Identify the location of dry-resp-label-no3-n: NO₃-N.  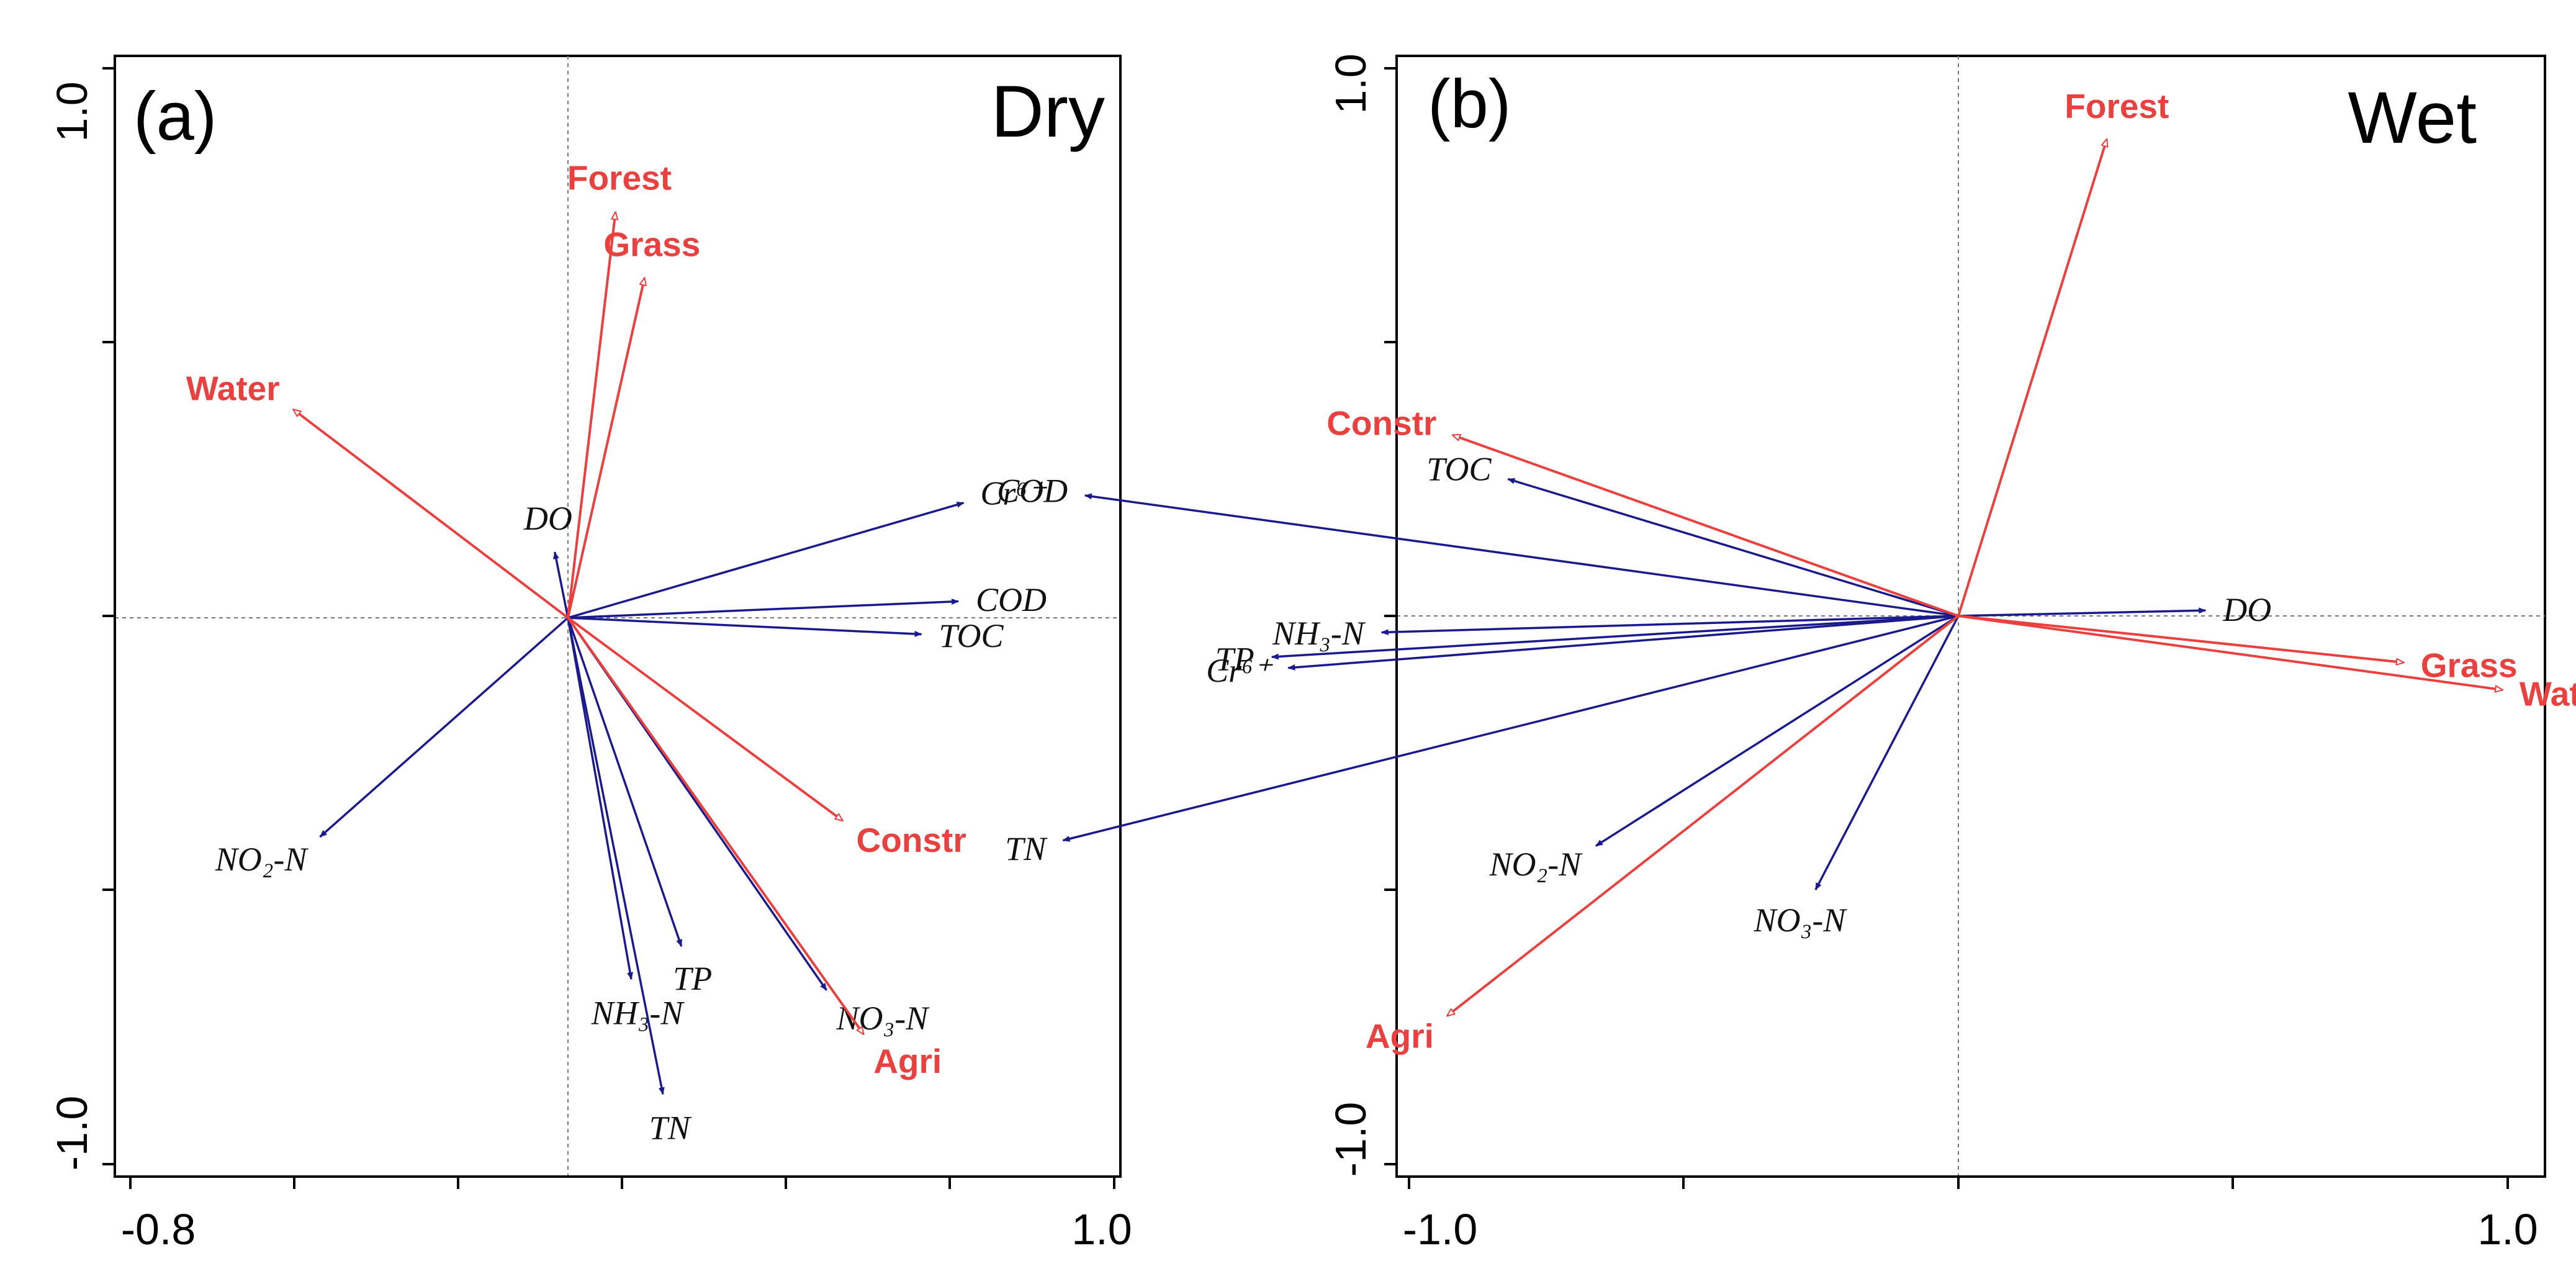
(882, 1018).